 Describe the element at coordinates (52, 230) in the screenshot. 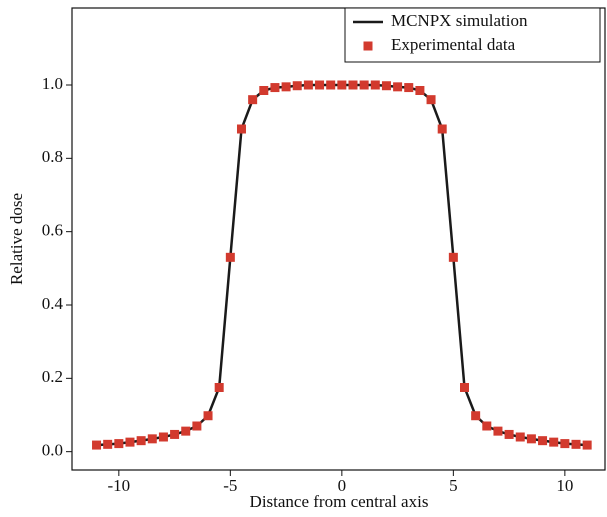

I see `y-tick-label: 0.6` at that location.